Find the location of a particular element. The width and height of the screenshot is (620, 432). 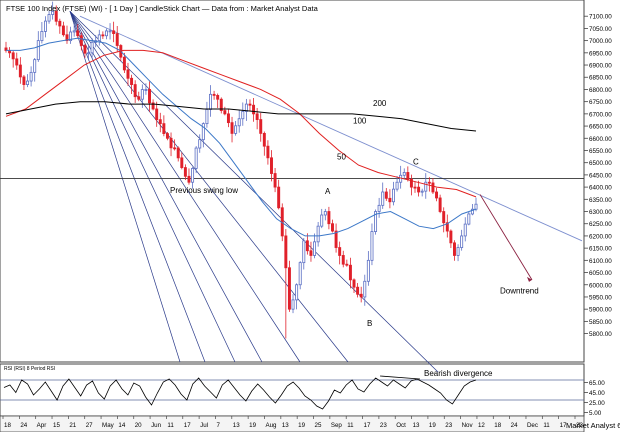

y-tick-label: 6000.00 is located at coordinates (600, 285).